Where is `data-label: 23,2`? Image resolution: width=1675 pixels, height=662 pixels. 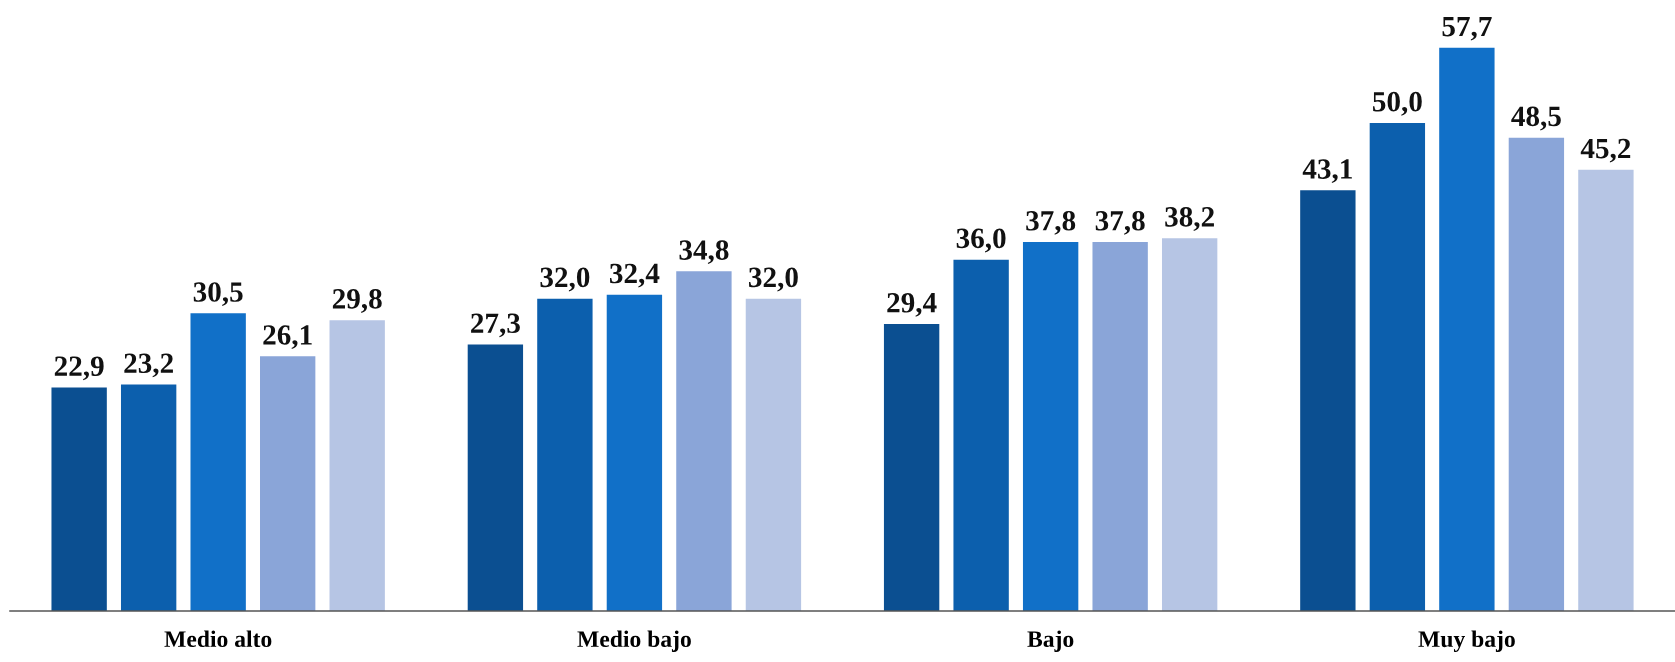
data-label: 23,2 is located at coordinates (148, 365).